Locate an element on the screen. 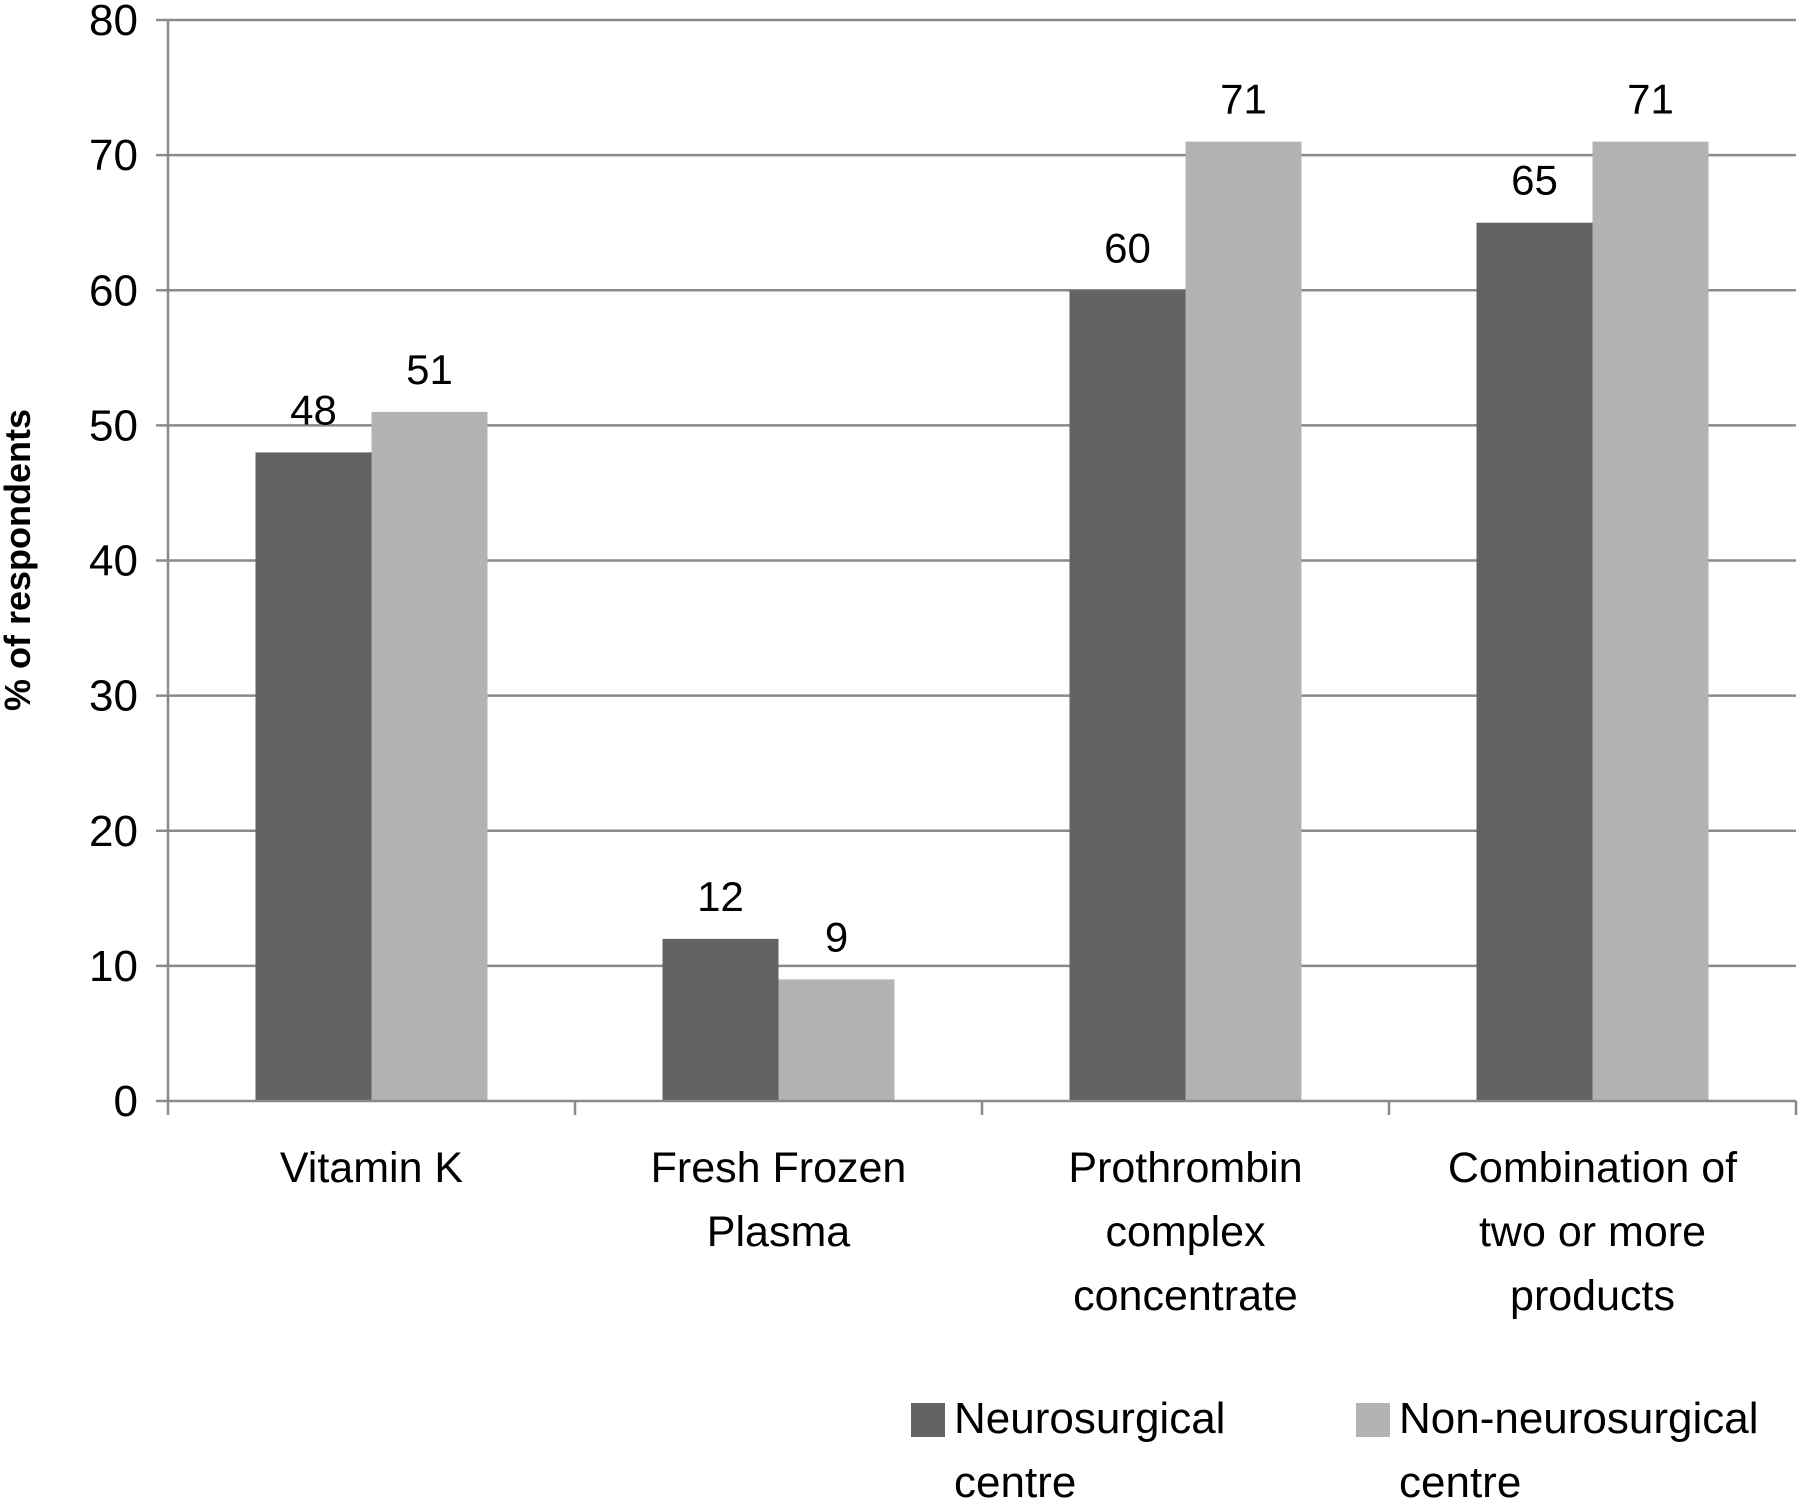  legend-label: Neurosurgical is located at coordinates (1089, 1418).